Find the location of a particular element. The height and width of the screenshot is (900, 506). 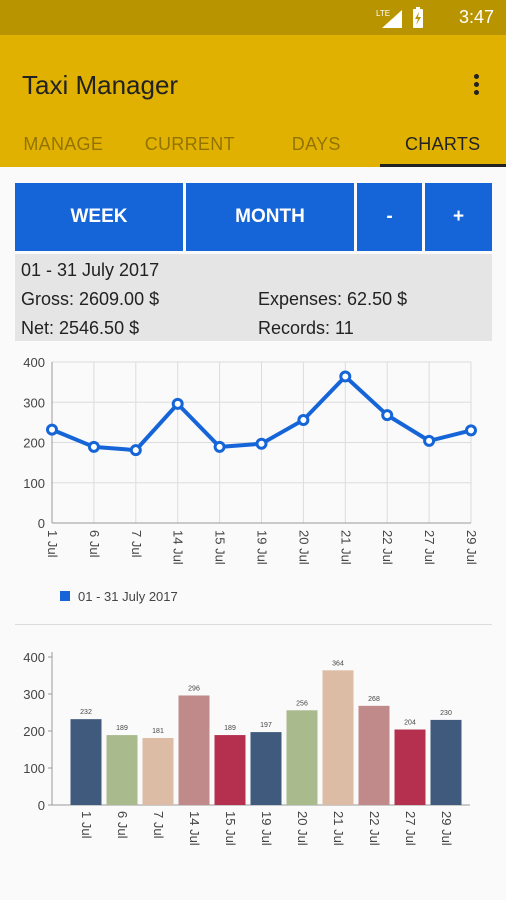

week-button: WEEK is located at coordinates (99, 217).